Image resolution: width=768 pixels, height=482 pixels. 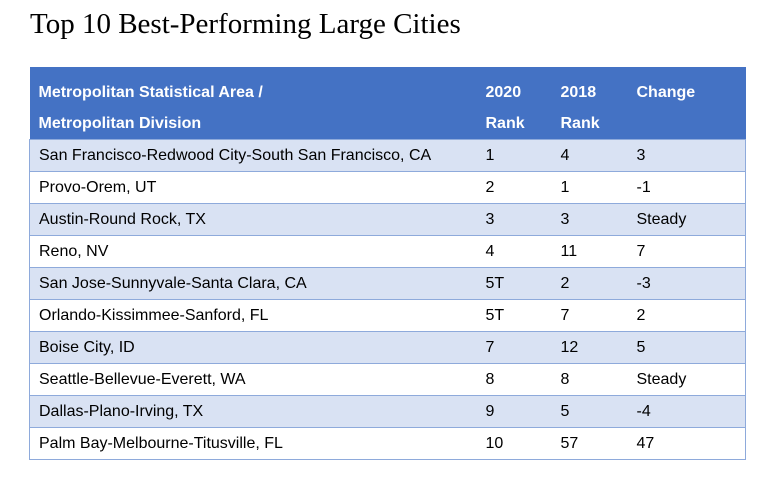 I want to click on table-row: San Jose-Sunnyvale-Santa Clara, CA 5T 2 -3, so click(x=387, y=283).